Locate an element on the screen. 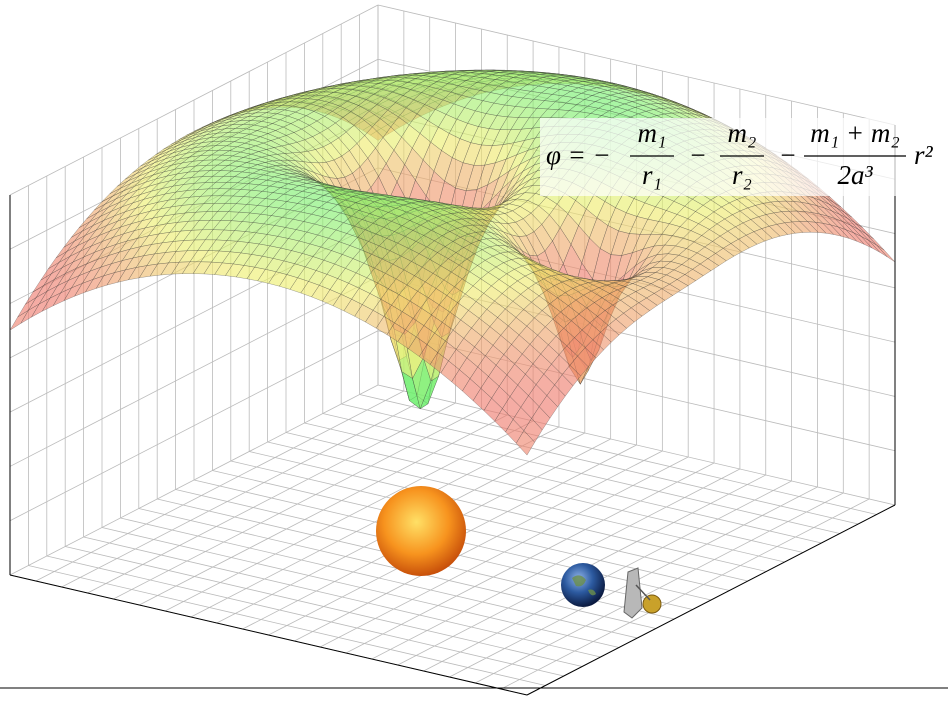  telescope-mirror is located at coordinates (652, 604).